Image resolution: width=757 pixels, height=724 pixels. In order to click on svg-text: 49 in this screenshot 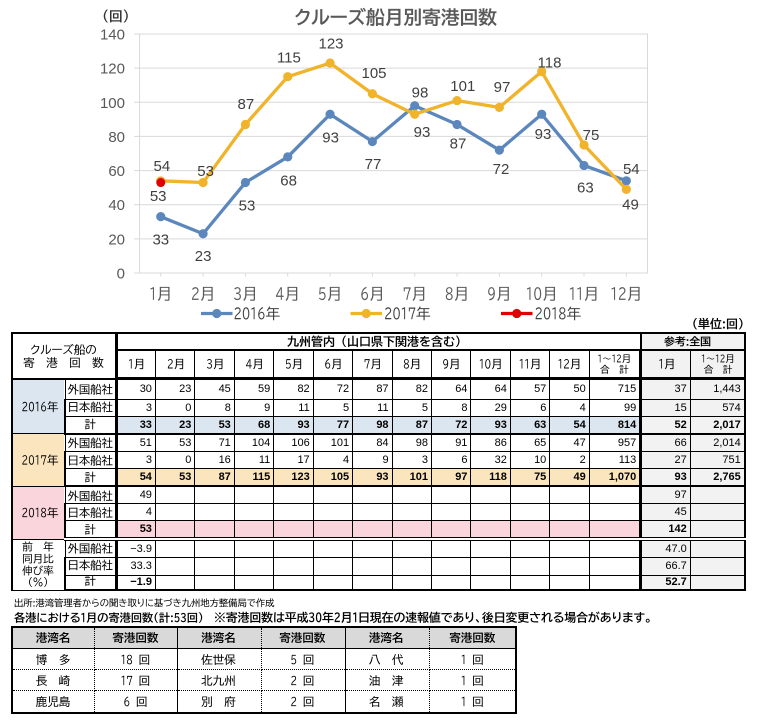, I will do `click(630, 204)`.